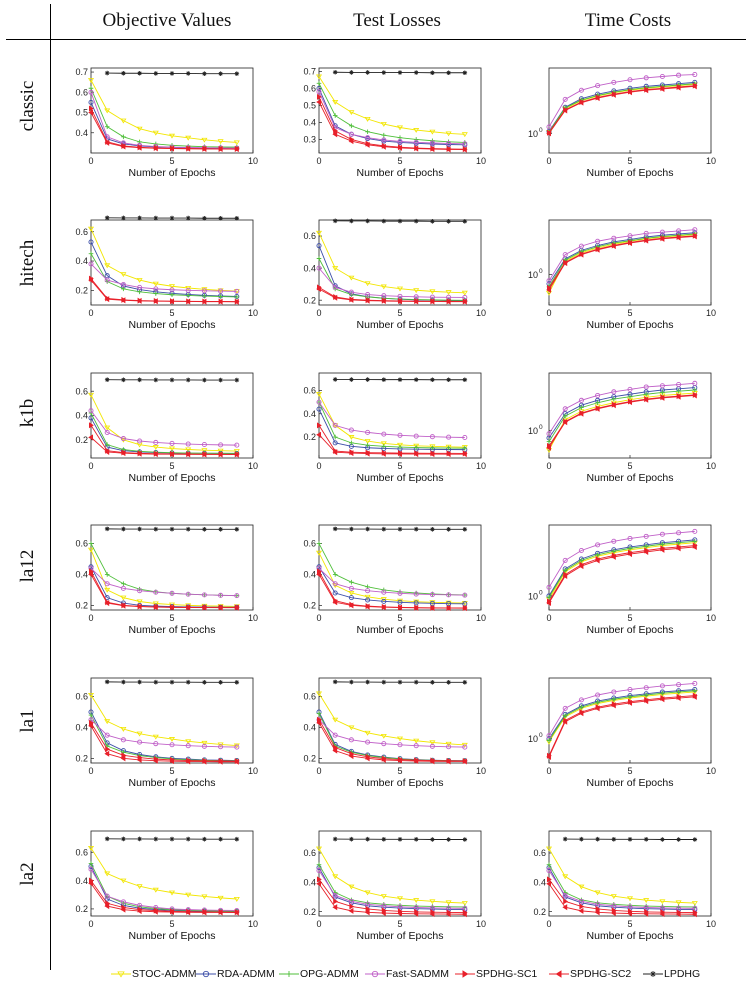  What do you see at coordinates (81, 261) in the screenshot?
I see `y-tick-label: 0.4` at bounding box center [81, 261].